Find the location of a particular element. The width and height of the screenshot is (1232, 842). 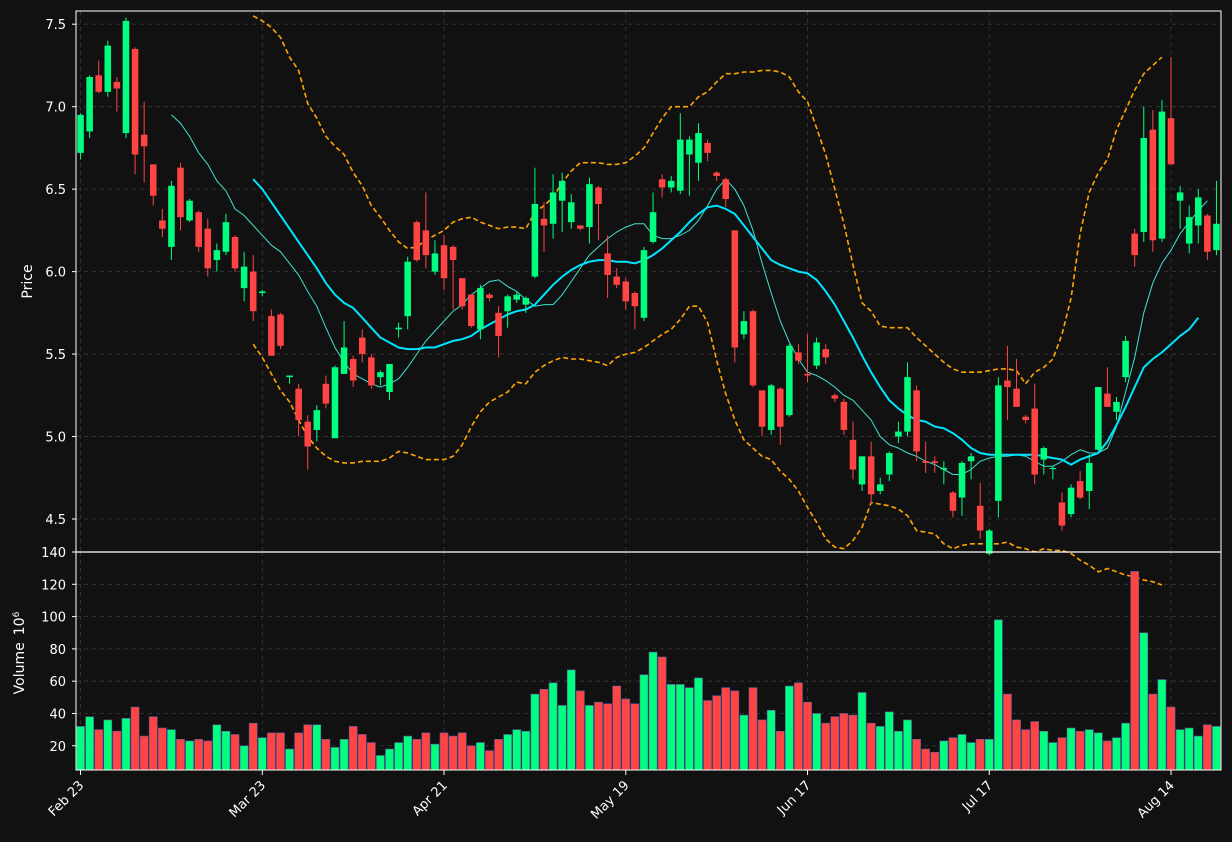

price-tick-label: 7.0 is located at coordinates (55, 108).